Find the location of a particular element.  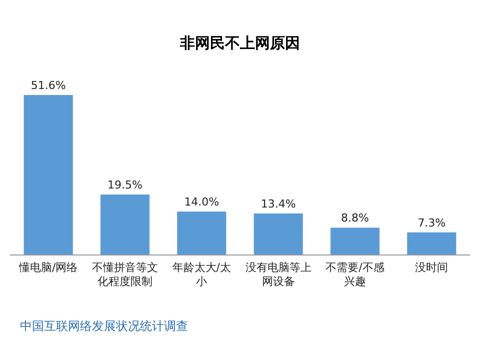

data-label: 19.5% is located at coordinates (125, 185).